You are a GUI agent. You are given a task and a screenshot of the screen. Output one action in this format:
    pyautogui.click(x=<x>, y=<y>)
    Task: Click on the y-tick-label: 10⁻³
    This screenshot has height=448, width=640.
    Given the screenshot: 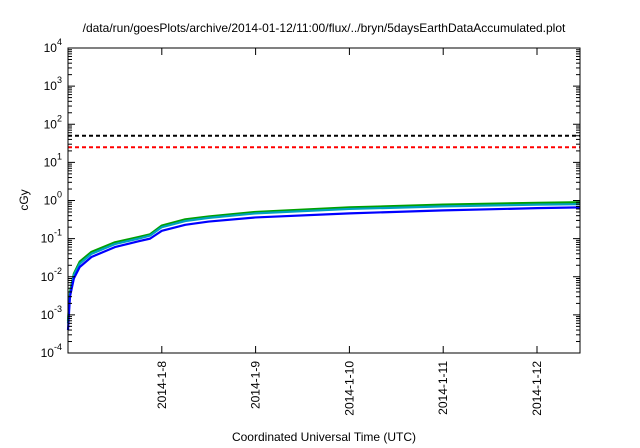 What is the action you would take?
    pyautogui.click(x=51, y=313)
    